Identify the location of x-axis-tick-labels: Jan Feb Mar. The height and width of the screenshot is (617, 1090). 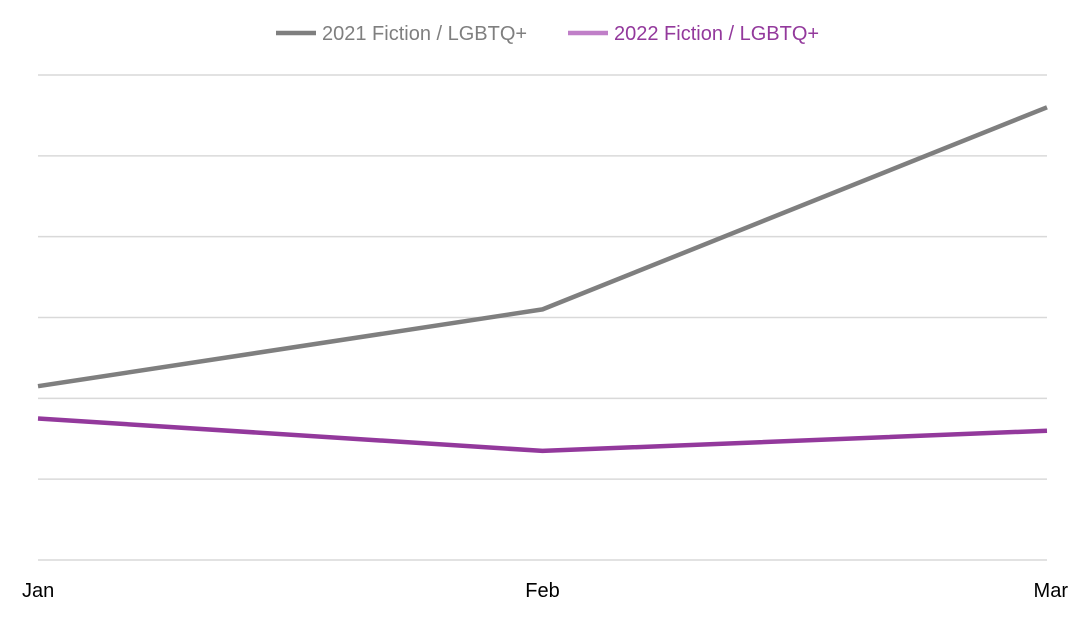
(545, 591).